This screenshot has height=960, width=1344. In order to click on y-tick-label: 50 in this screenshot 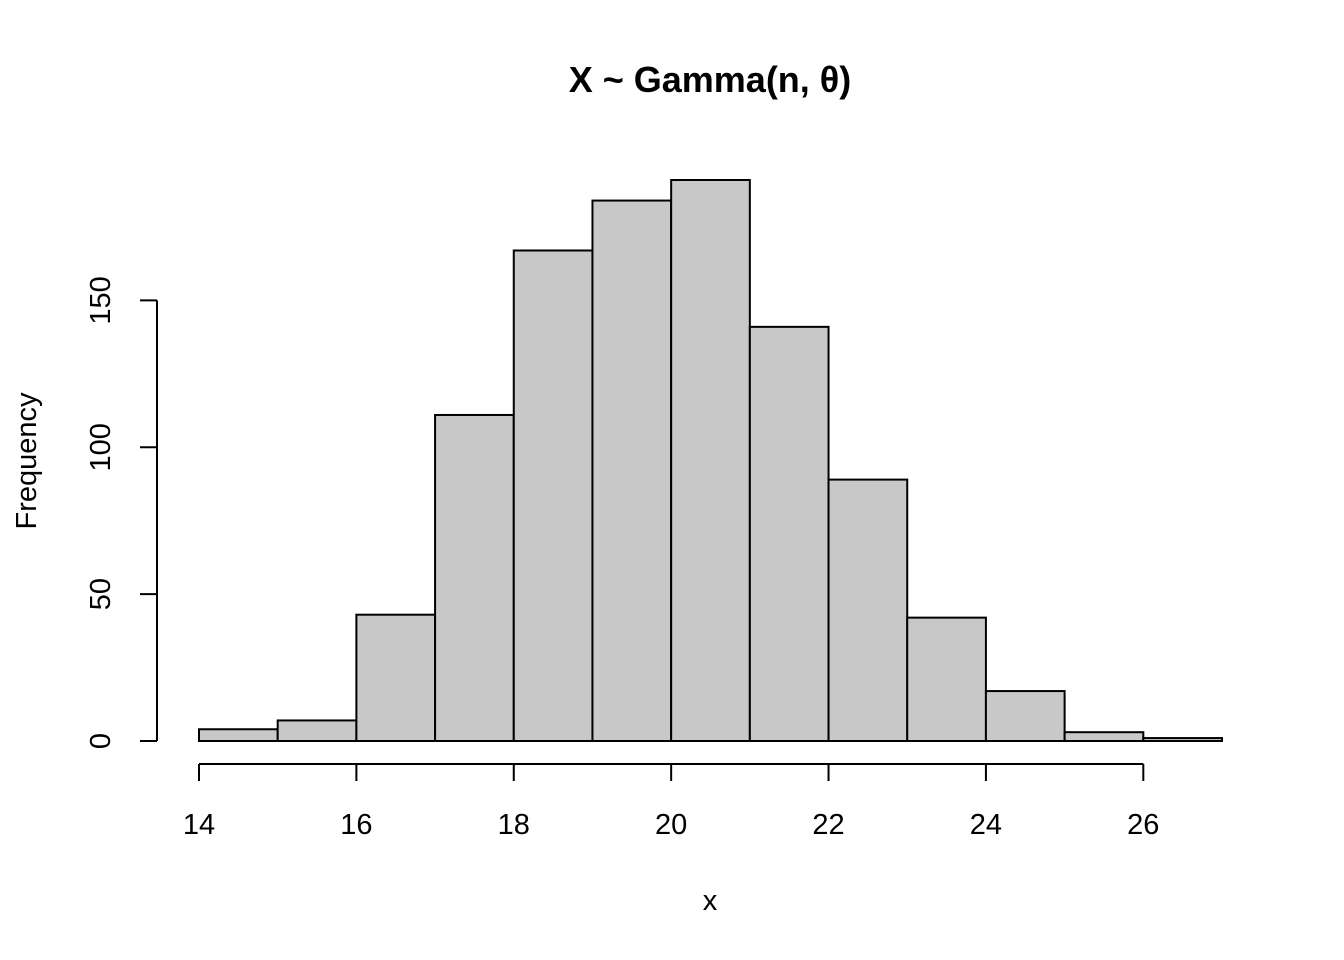, I will do `click(101, 594)`.